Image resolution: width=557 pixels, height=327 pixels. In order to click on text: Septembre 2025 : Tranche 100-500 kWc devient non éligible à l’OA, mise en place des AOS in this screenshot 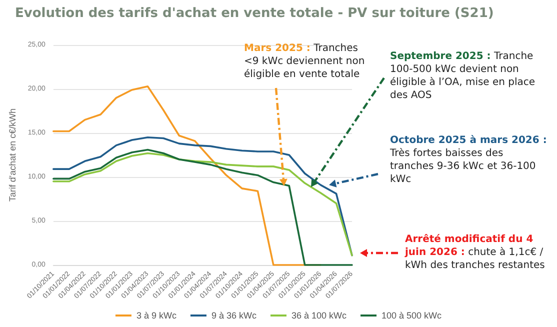, I will do `click(463, 76)`.